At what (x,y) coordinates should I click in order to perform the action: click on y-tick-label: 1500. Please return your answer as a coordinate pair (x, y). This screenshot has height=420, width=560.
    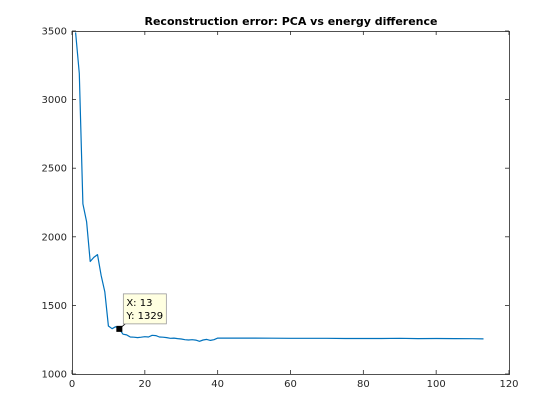
    Looking at the image, I should click on (54, 306).